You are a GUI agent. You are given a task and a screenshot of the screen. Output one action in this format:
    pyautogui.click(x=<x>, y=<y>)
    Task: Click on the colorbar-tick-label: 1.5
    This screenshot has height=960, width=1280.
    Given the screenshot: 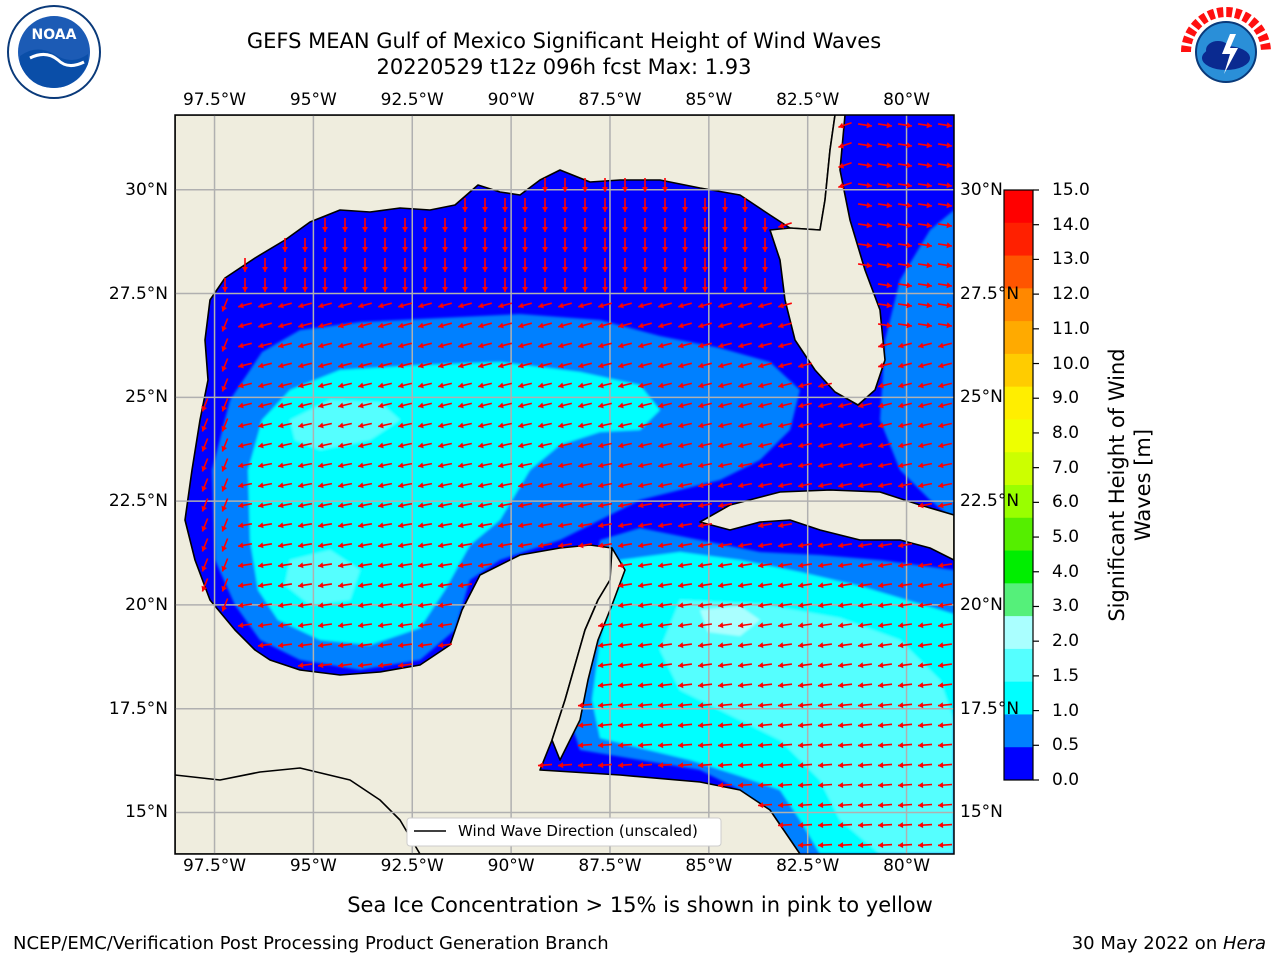 What is the action you would take?
    pyautogui.click(x=1066, y=675)
    